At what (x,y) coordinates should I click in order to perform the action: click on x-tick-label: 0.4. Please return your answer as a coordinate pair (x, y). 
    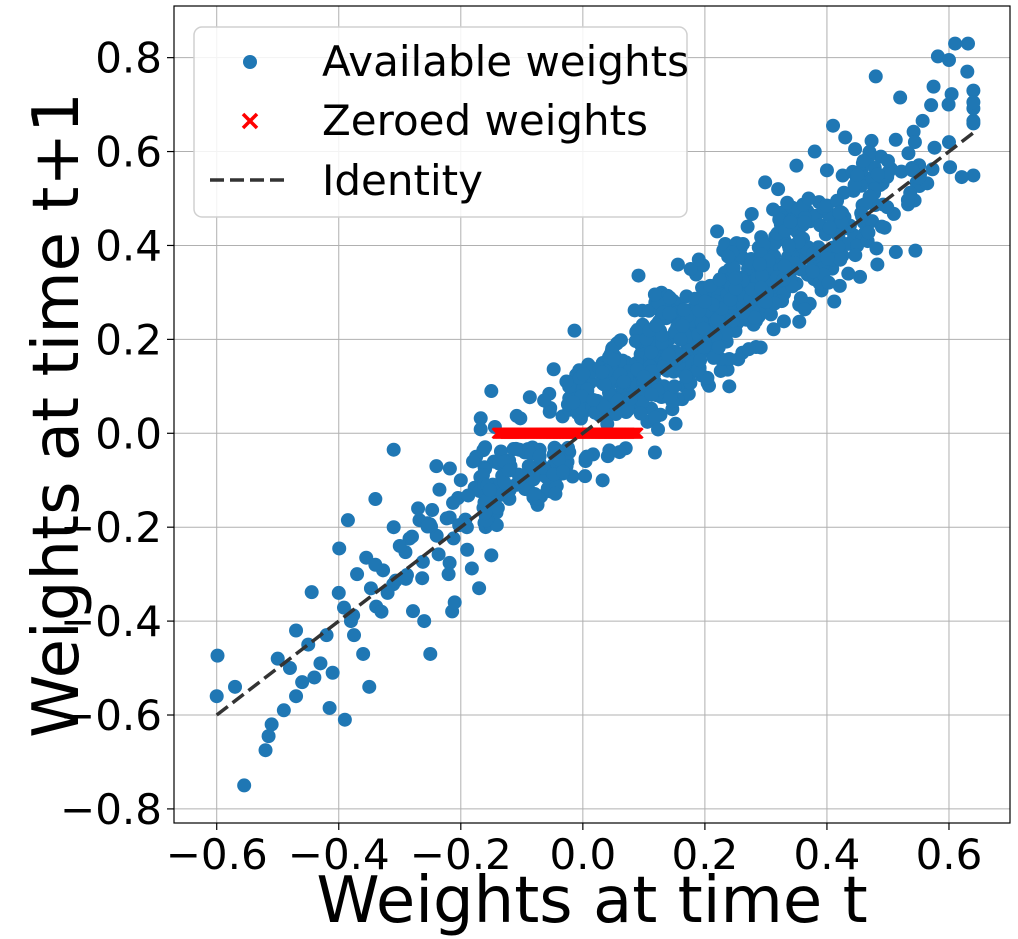
    Looking at the image, I should click on (827, 854).